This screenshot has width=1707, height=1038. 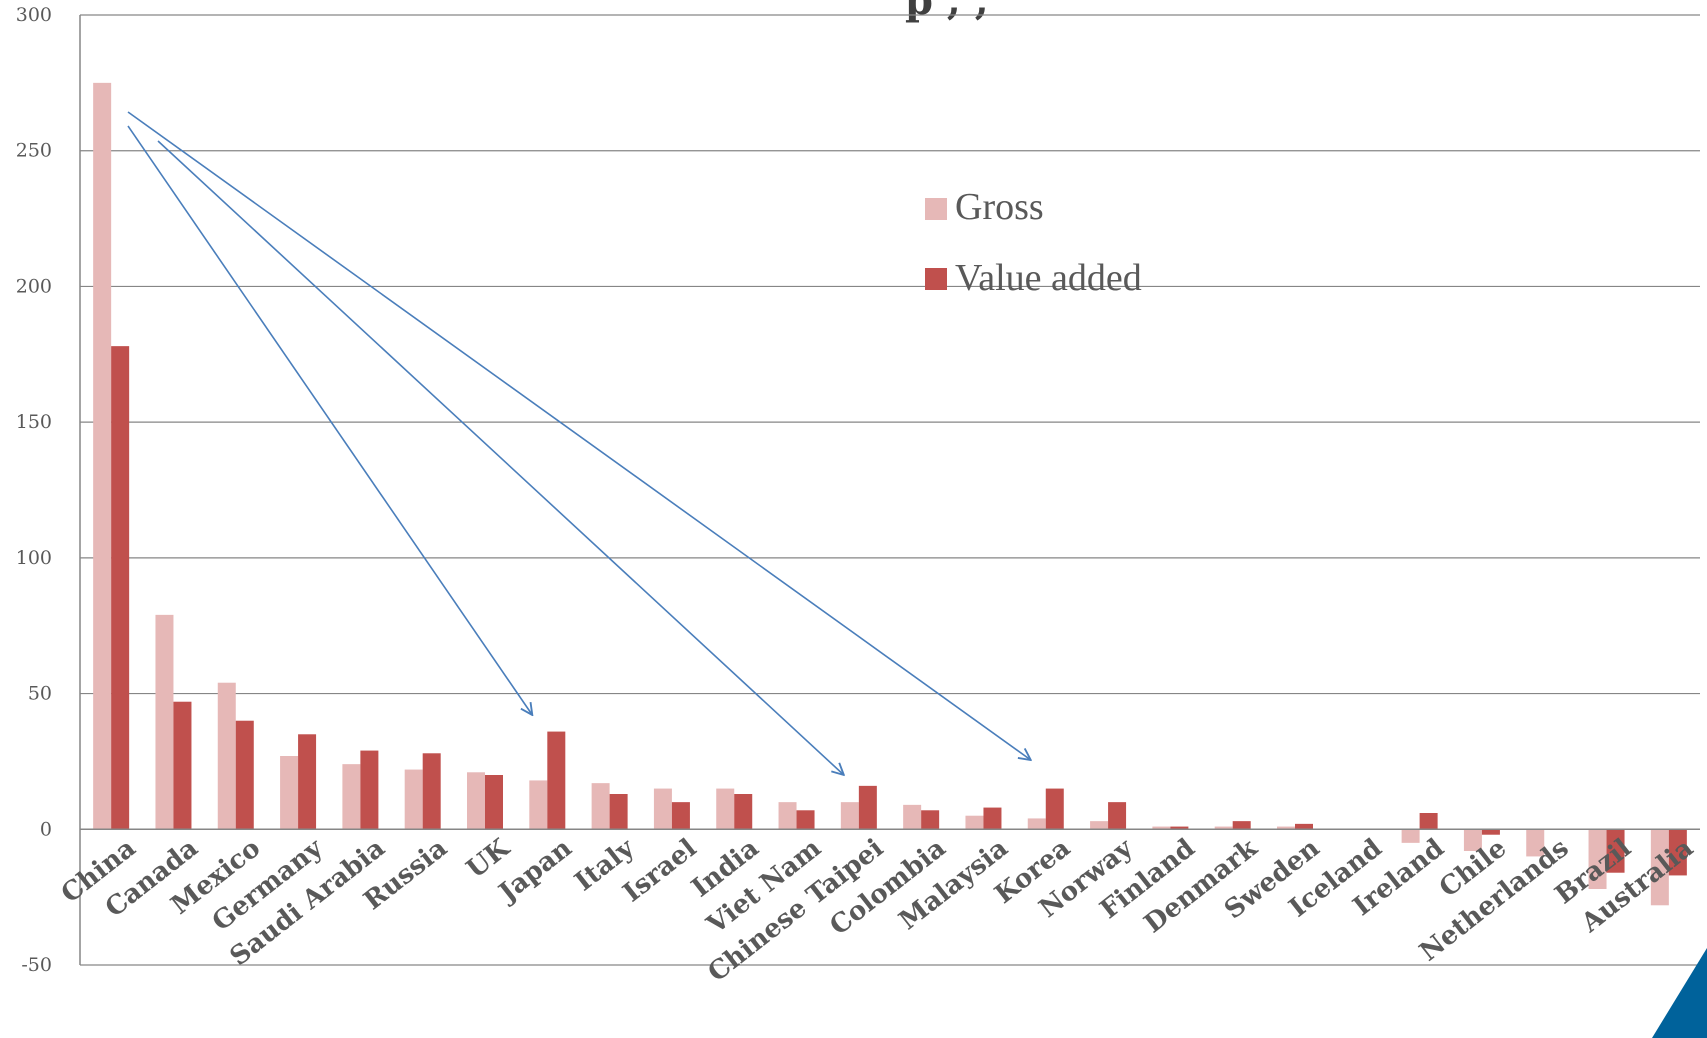 I want to click on y-tick-label: 150, so click(x=34, y=422).